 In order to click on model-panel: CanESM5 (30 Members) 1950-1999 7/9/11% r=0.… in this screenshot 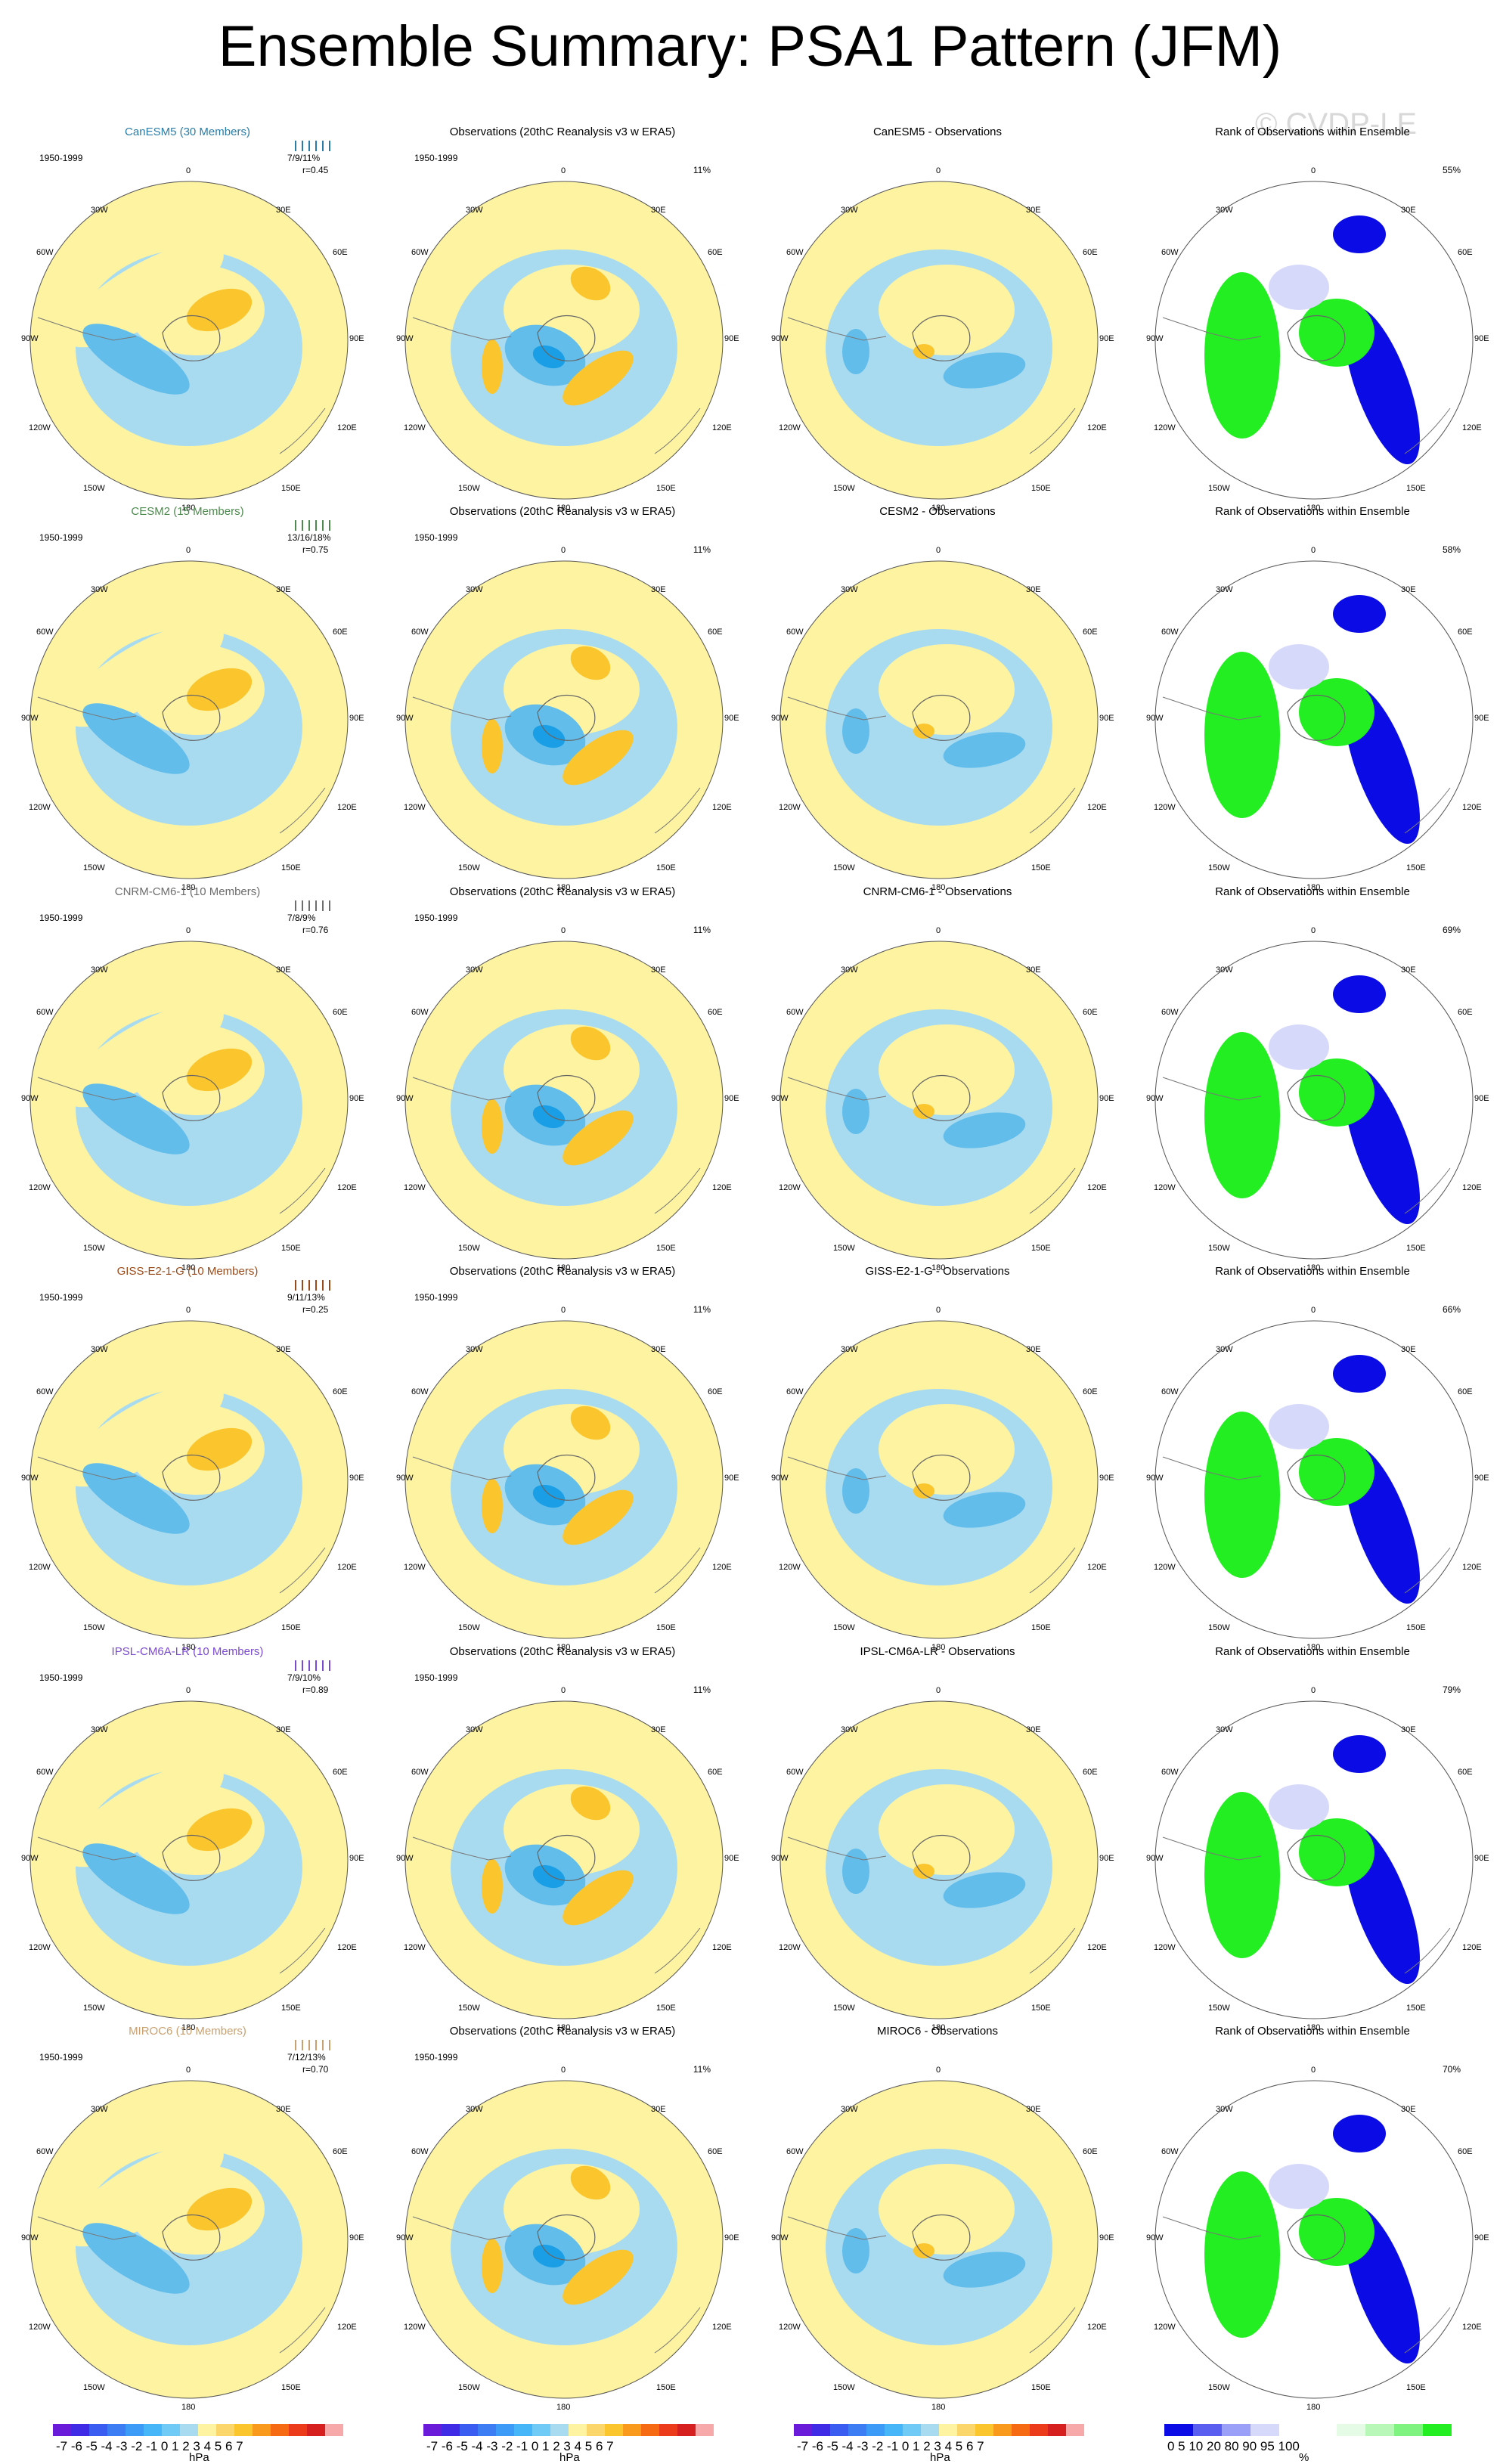, I will do `click(187, 317)`.